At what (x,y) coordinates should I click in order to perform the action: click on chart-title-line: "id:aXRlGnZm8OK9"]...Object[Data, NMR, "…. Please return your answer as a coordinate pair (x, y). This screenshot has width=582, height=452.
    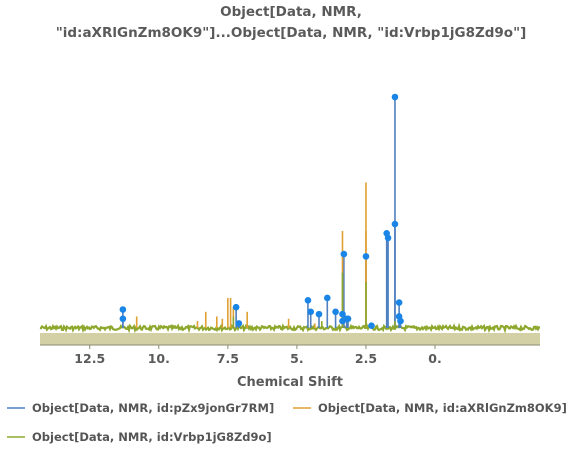
    Looking at the image, I should click on (291, 33).